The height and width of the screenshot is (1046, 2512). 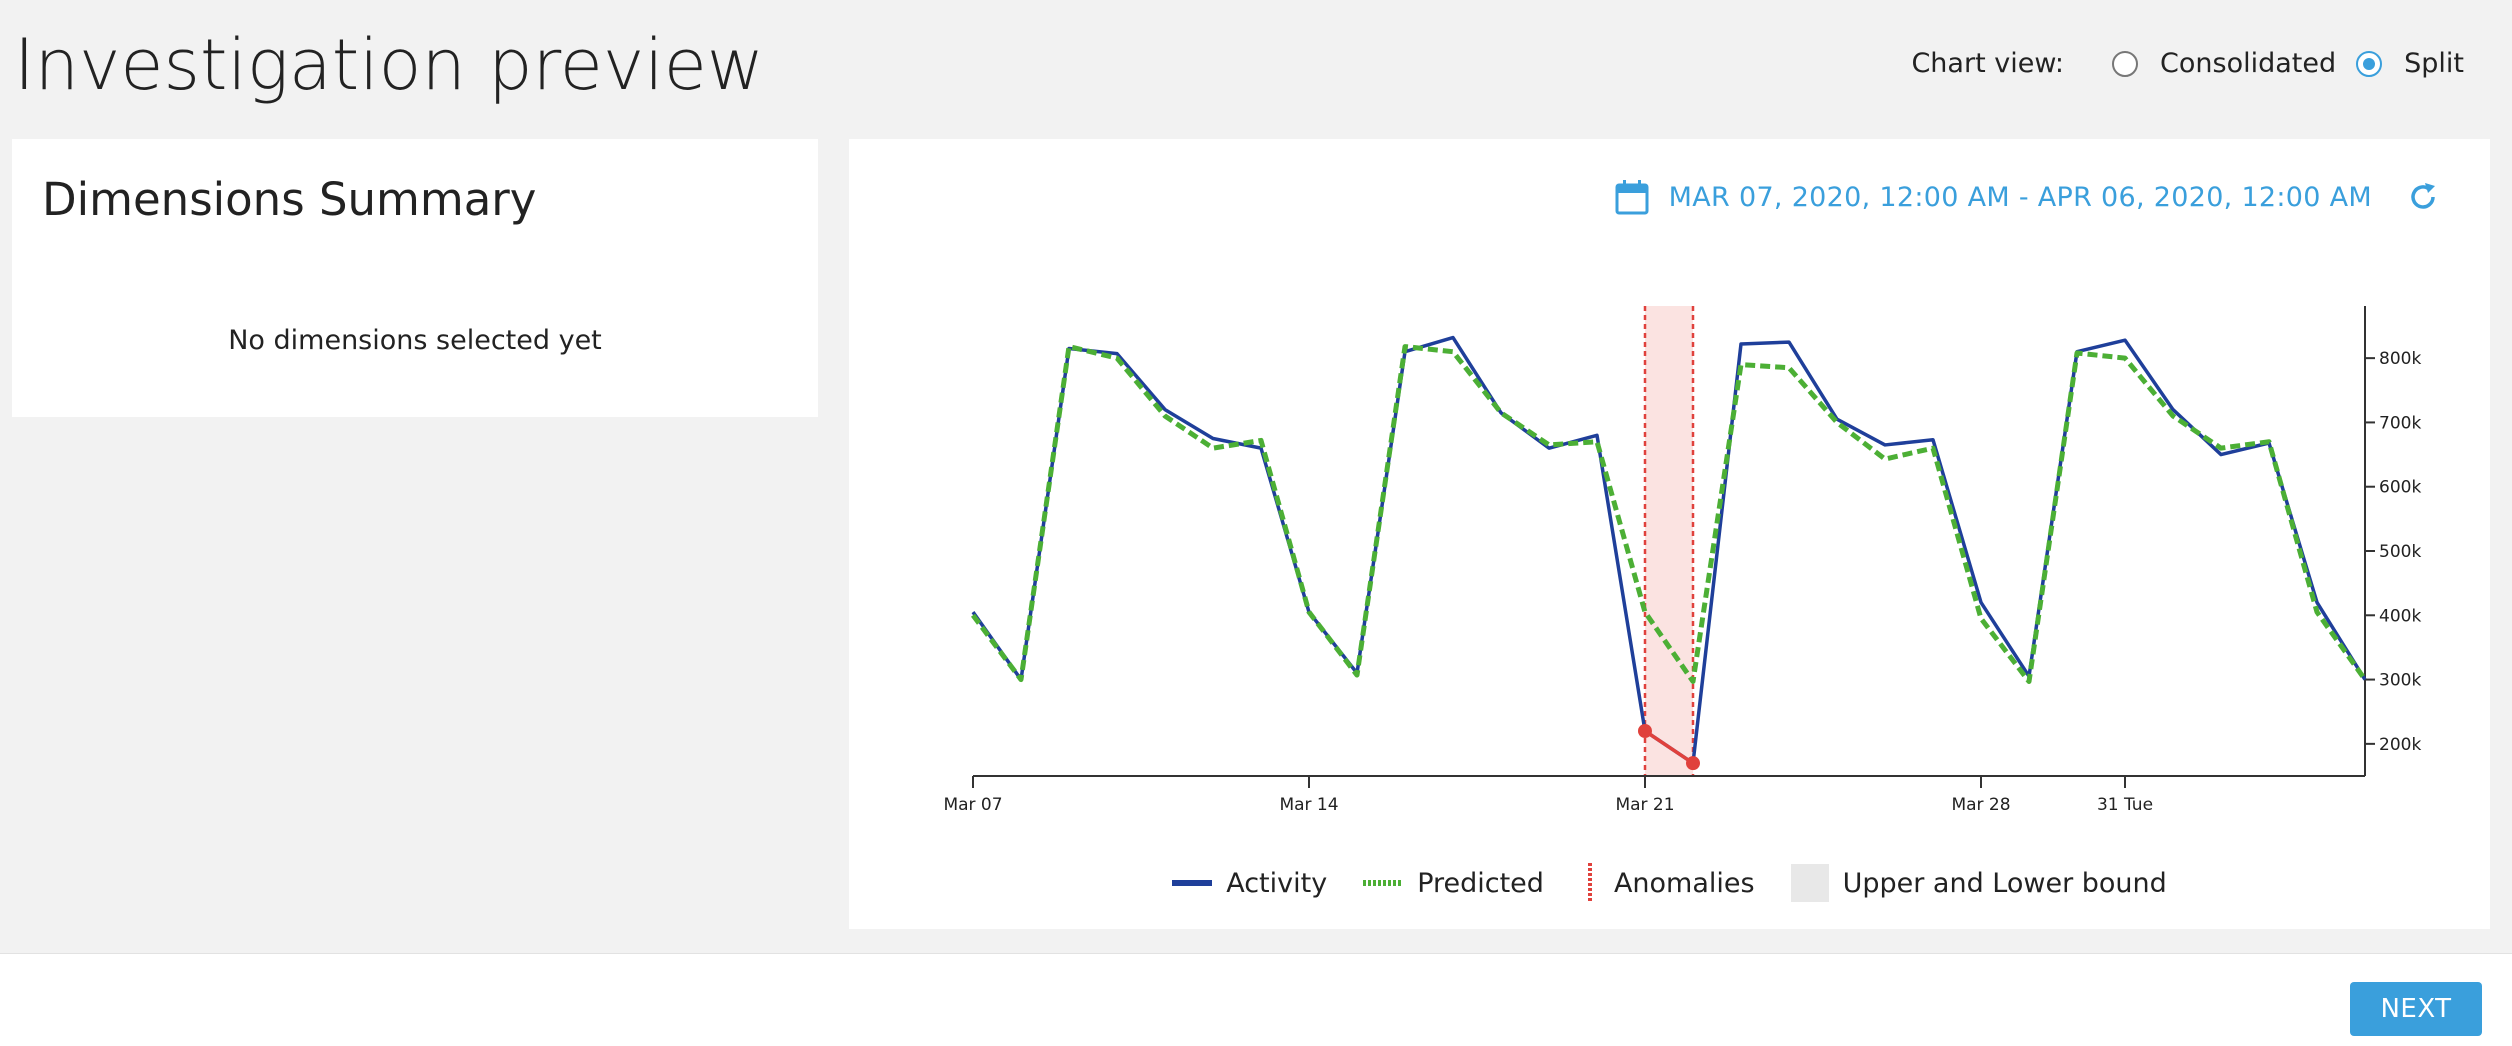 I want to click on legend-activity-label: Activity, so click(x=1277, y=883).